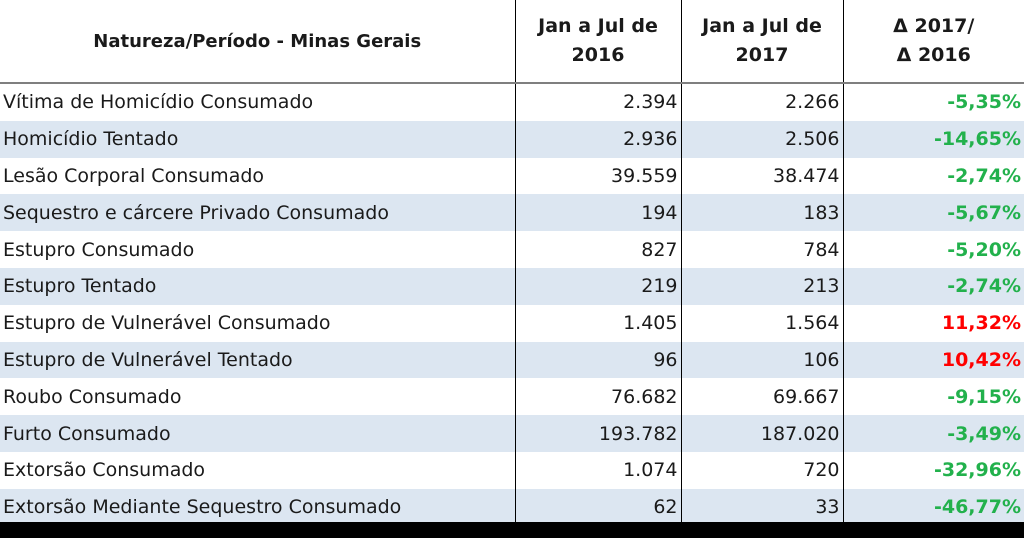  Describe the element at coordinates (762, 102) in the screenshot. I see `row-value-2017: 2.266` at that location.